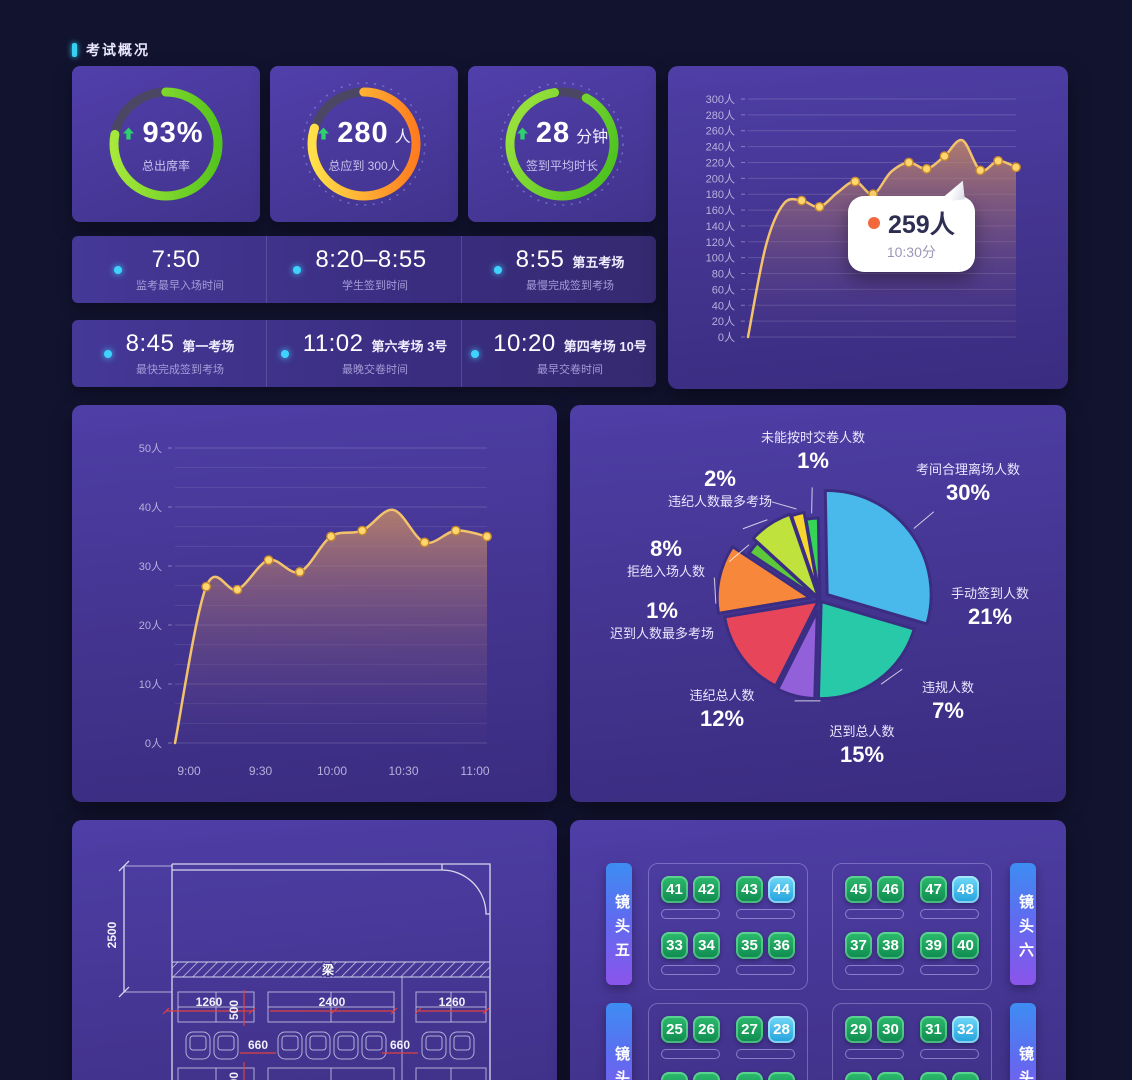 Image resolution: width=1132 pixels, height=1080 pixels. What do you see at coordinates (562, 144) in the screenshot?
I see `gauge-ring-checkin-duration` at bounding box center [562, 144].